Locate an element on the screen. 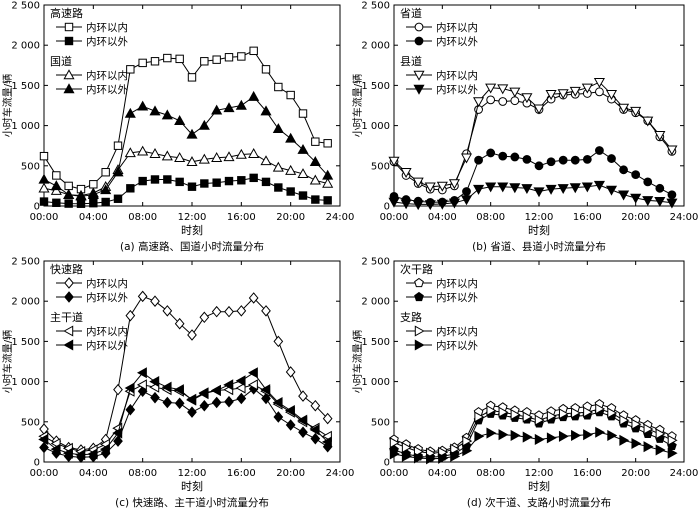 The height and width of the screenshot is (510, 700). legend-group-title: 支路 is located at coordinates (411, 317).